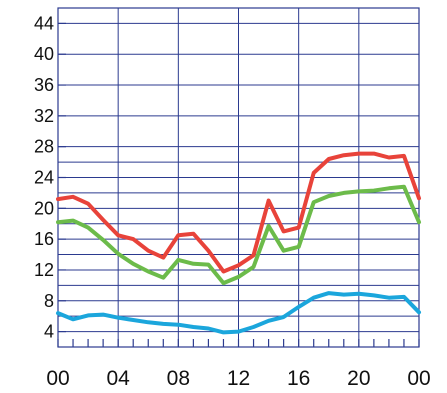 The height and width of the screenshot is (393, 447). Describe the element at coordinates (44, 178) in the screenshot. I see `y-tick-label-5: 24` at that location.